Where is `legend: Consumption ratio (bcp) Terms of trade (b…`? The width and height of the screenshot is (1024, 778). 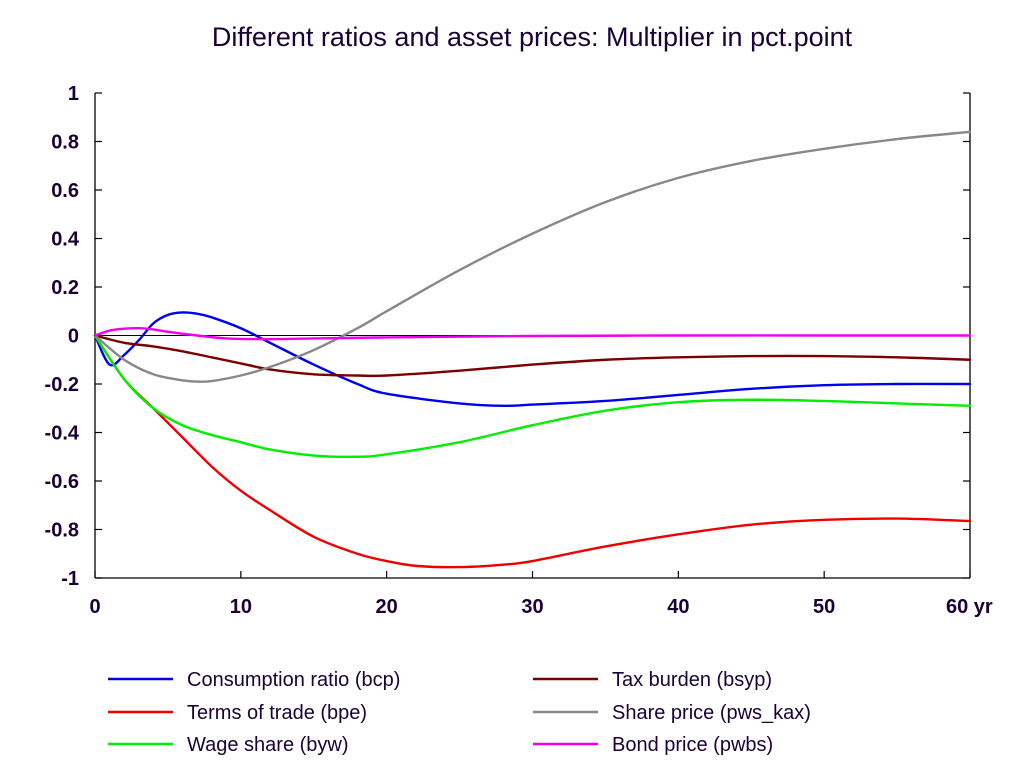
legend: Consumption ratio (bcp) Terms of trade (b… is located at coordinates (459, 712).